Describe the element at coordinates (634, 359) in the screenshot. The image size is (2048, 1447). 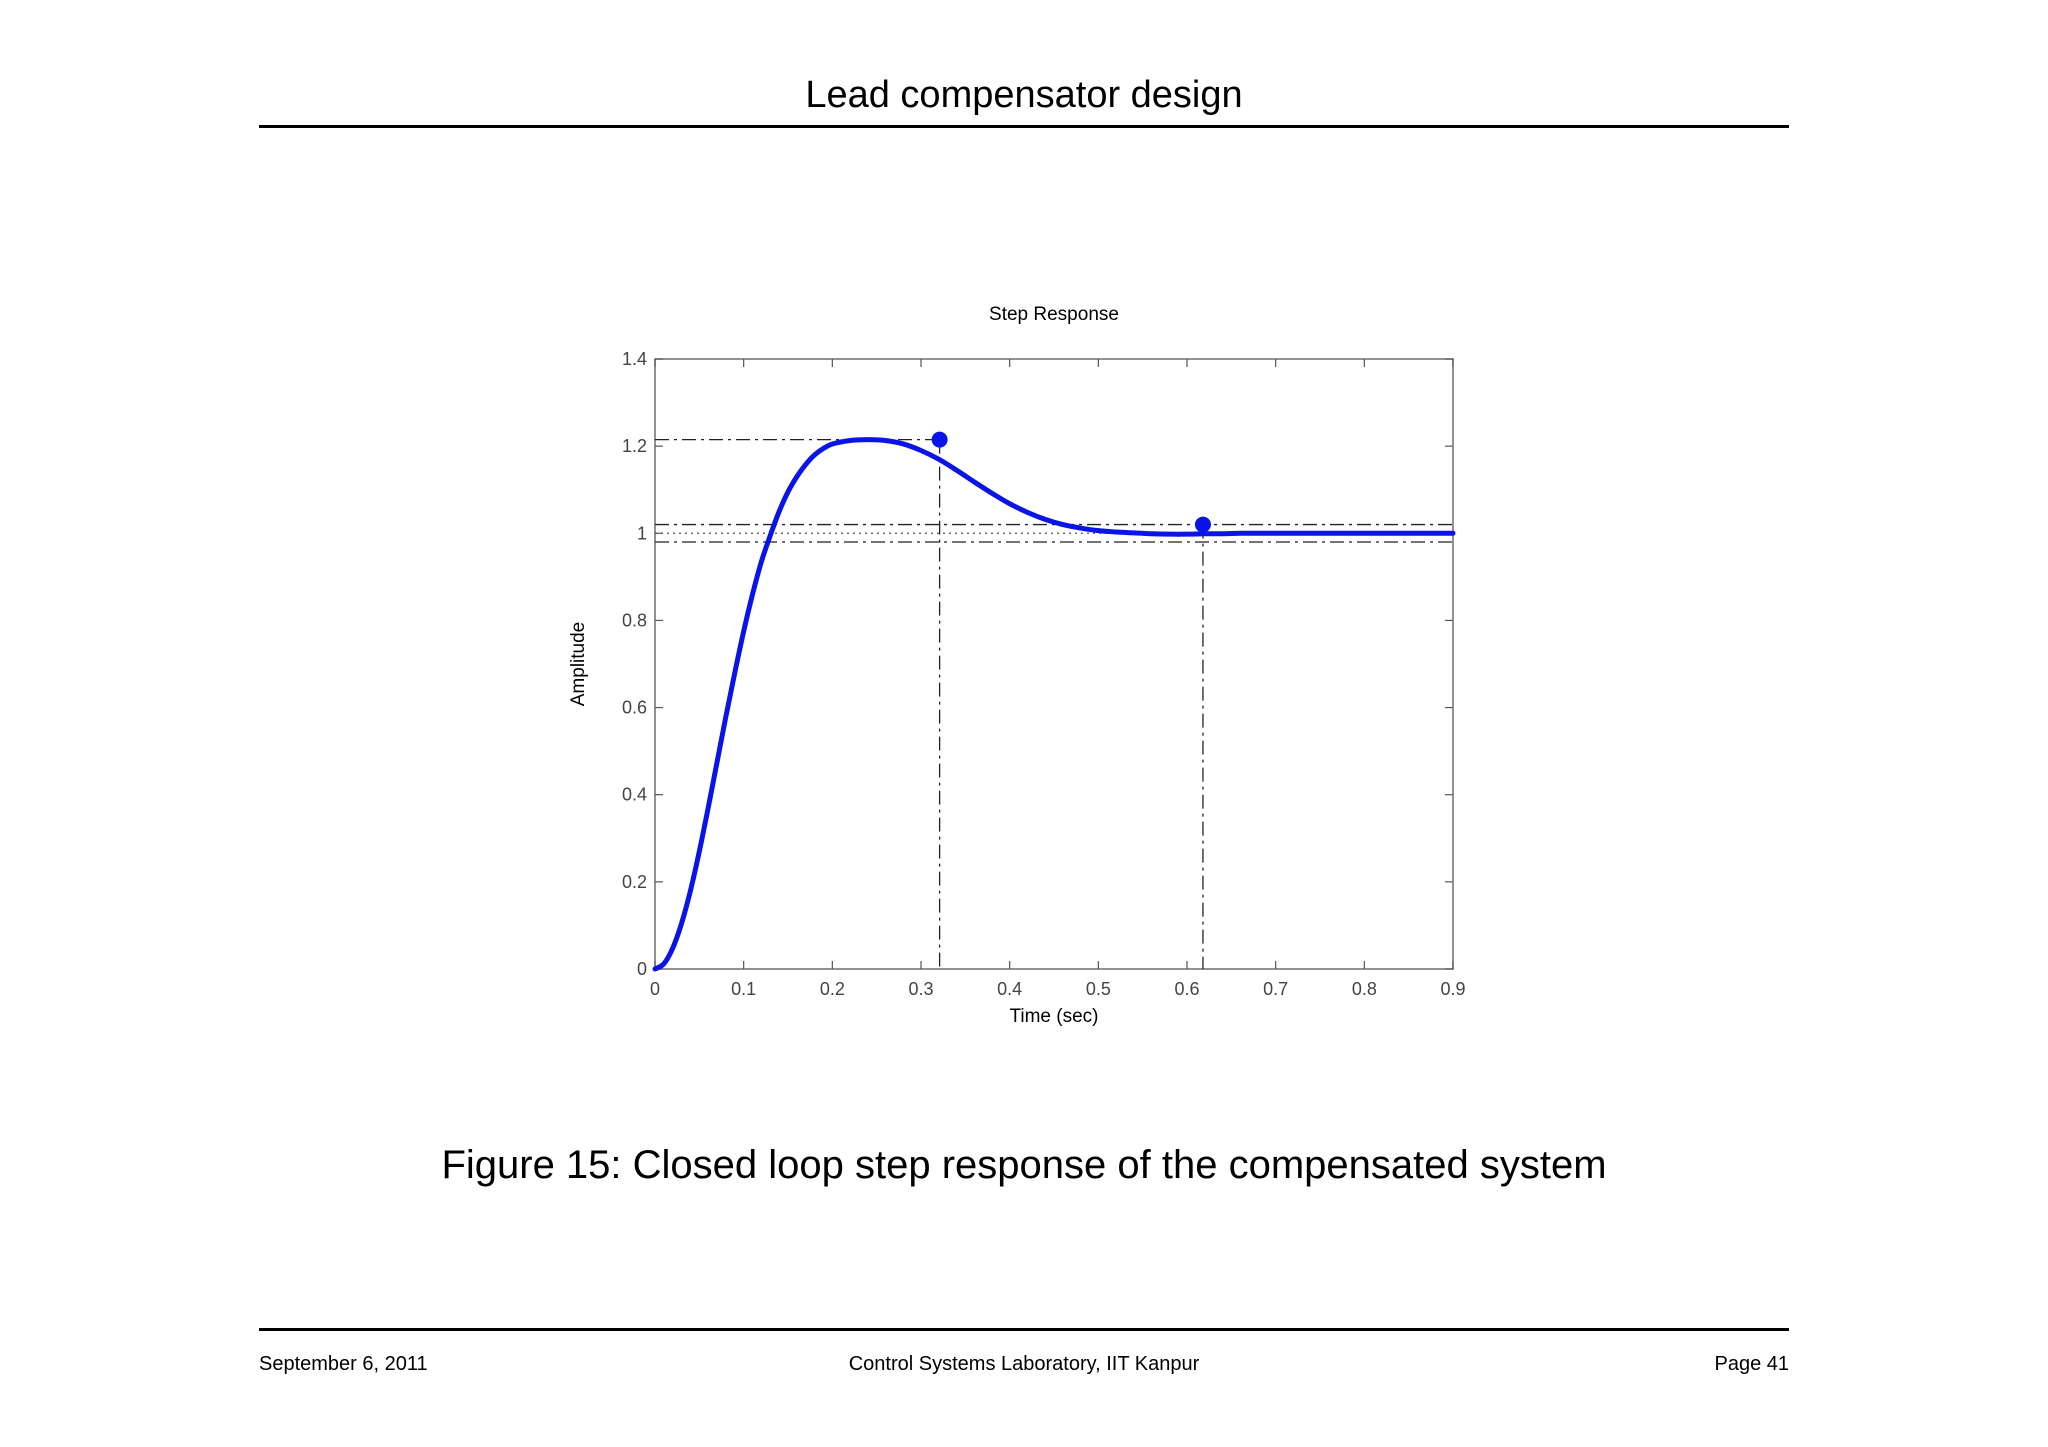
I see `y-tick-label: 1.4` at that location.